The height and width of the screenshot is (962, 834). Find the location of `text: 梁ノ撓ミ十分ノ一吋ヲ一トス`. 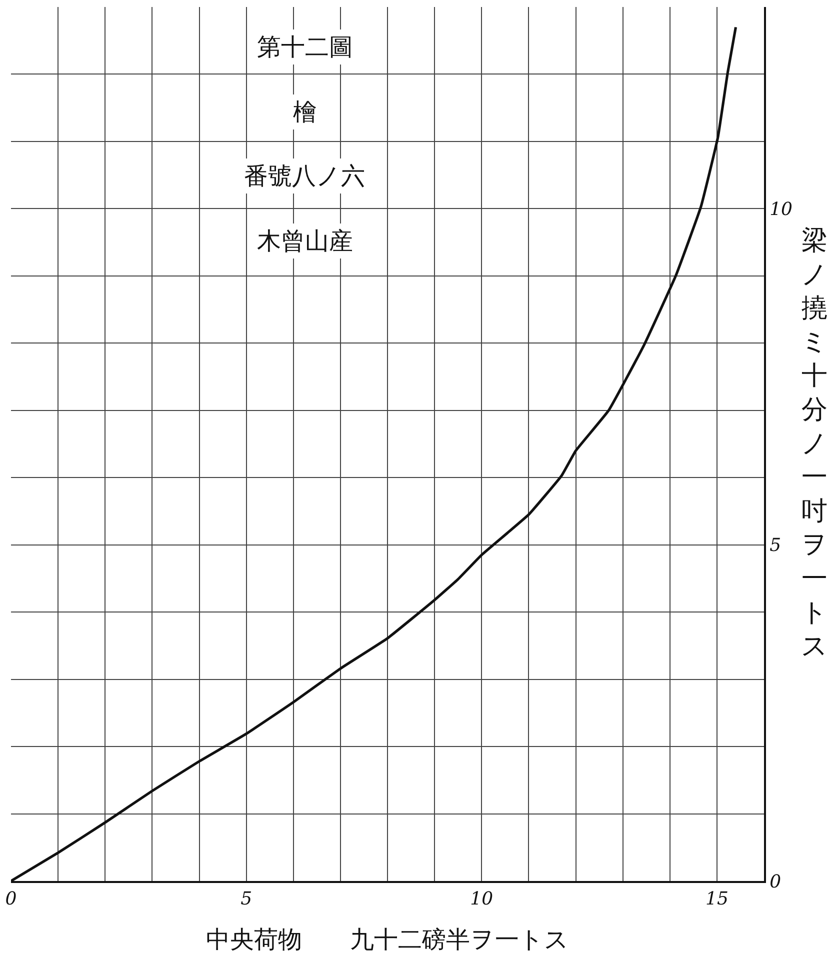

text: 梁ノ撓ミ十分ノ一吋ヲ一トス is located at coordinates (814, 444).